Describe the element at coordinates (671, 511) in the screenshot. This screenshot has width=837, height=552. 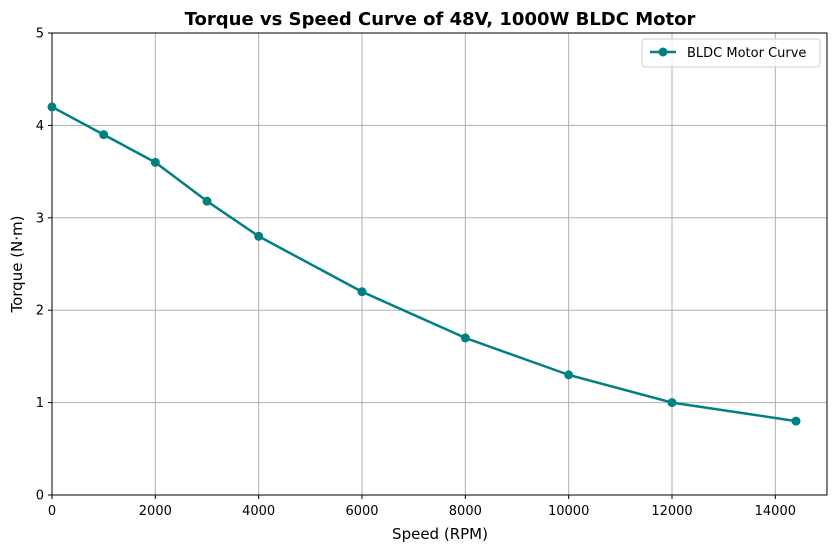
I see `x-tick-label: 12000` at that location.